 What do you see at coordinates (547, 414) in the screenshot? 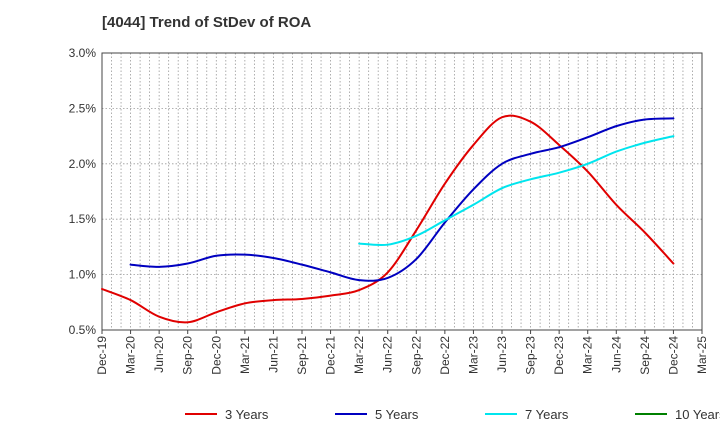
I see `legend-label-7-years: 7 Years` at bounding box center [547, 414].